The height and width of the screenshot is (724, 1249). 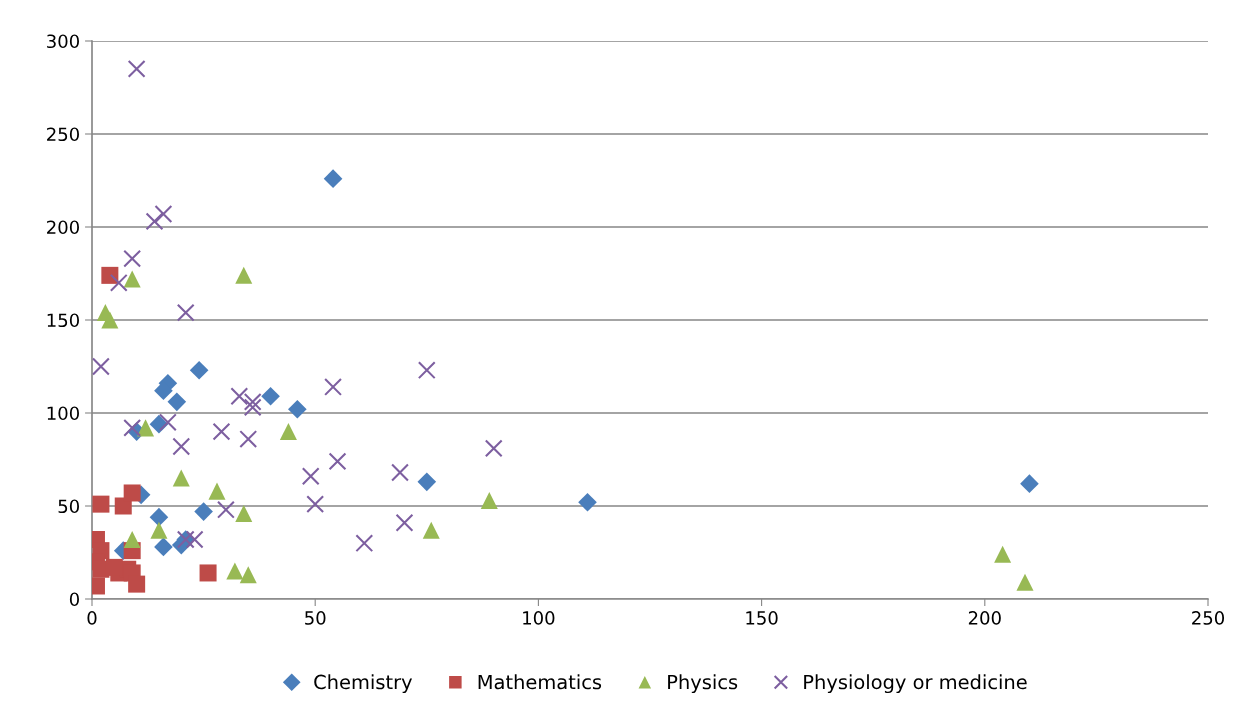 I want to click on x-tick-label: 250, so click(x=1208, y=618).